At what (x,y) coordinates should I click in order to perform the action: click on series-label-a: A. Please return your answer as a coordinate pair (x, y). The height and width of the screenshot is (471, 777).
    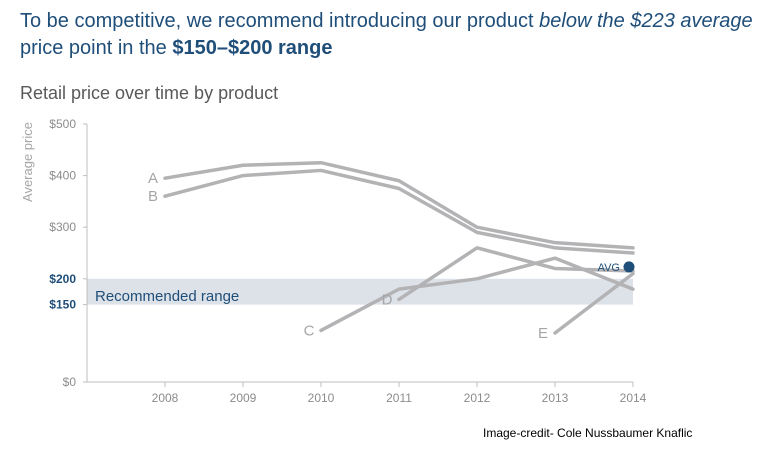
    Looking at the image, I should click on (153, 178).